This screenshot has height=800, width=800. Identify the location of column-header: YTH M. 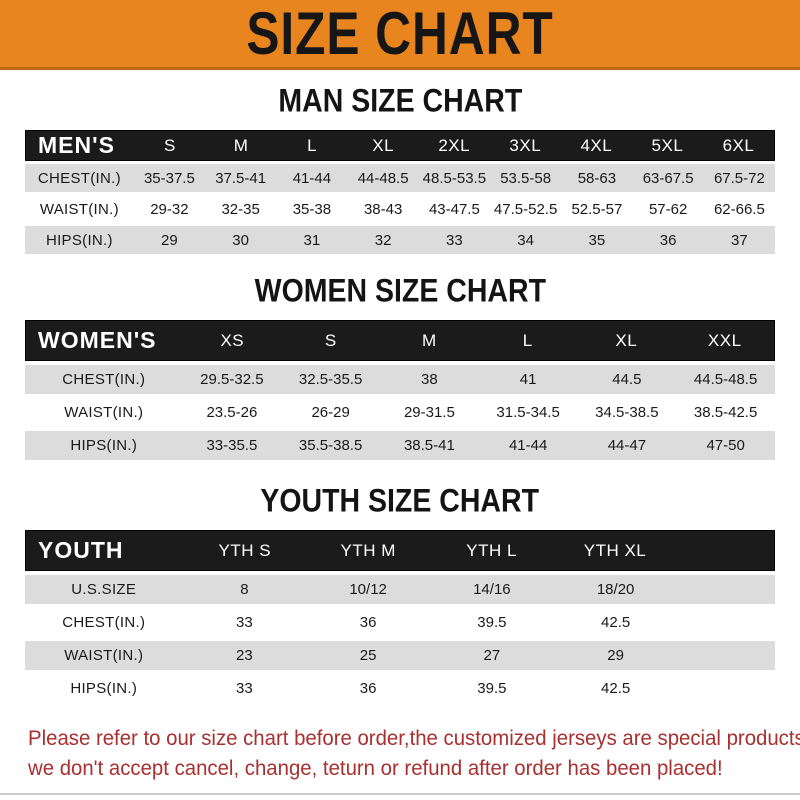
(368, 550).